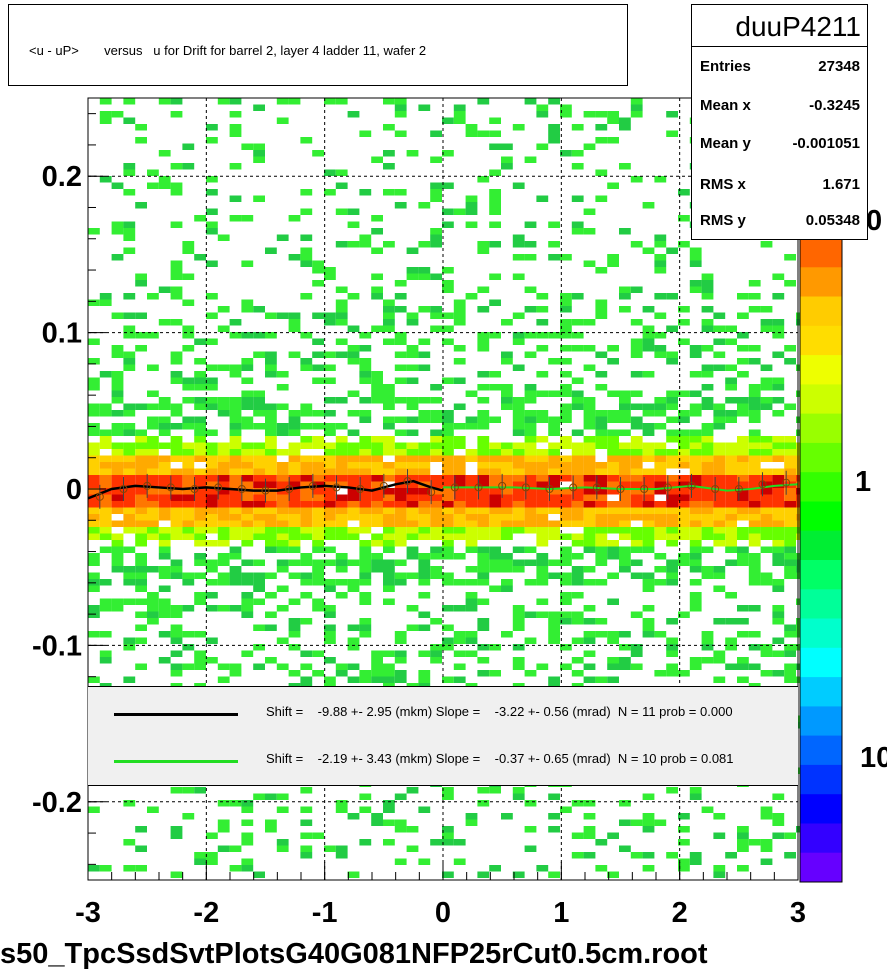 This screenshot has height=980, width=887. What do you see at coordinates (874, 221) in the screenshot?
I see `palette-label-top: 0` at bounding box center [874, 221].